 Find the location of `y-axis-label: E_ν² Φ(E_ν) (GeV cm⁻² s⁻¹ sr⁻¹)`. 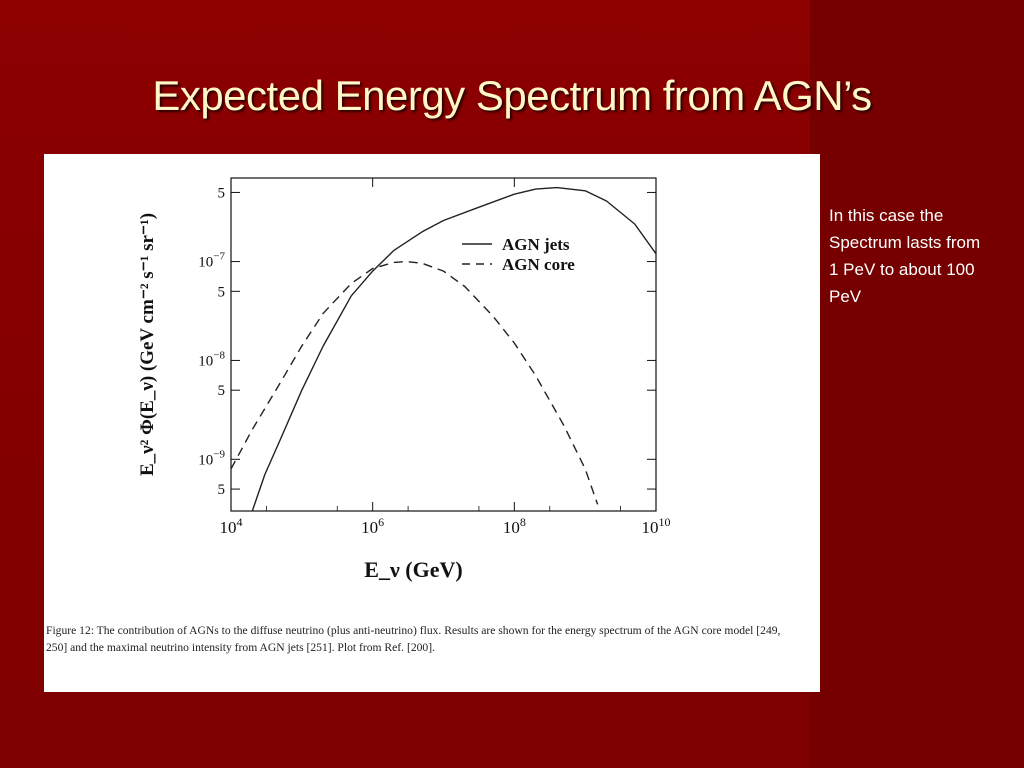

y-axis-label: E_ν² Φ(E_ν) (GeV cm⁻² s⁻¹ sr⁻¹) is located at coordinates (147, 344).